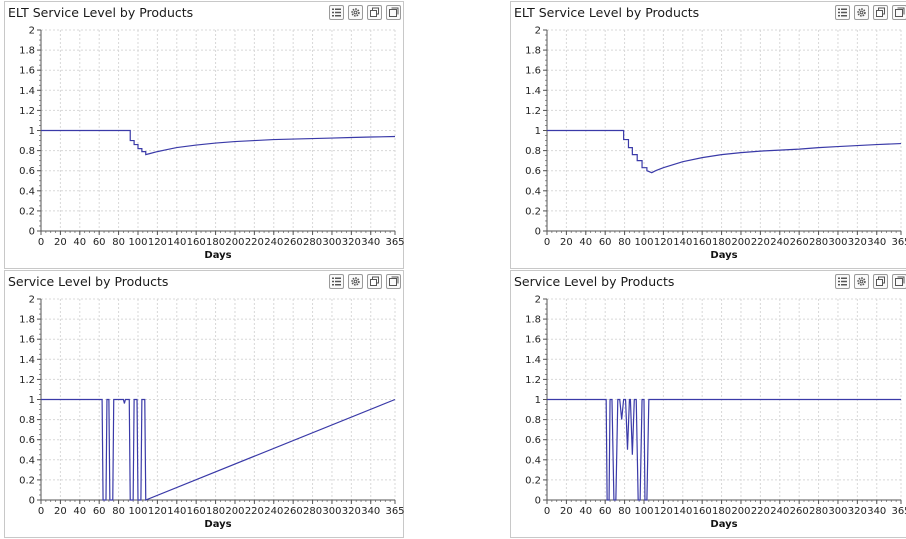 The image size is (906, 539). I want to click on x-tick-label: 280, so click(312, 511).